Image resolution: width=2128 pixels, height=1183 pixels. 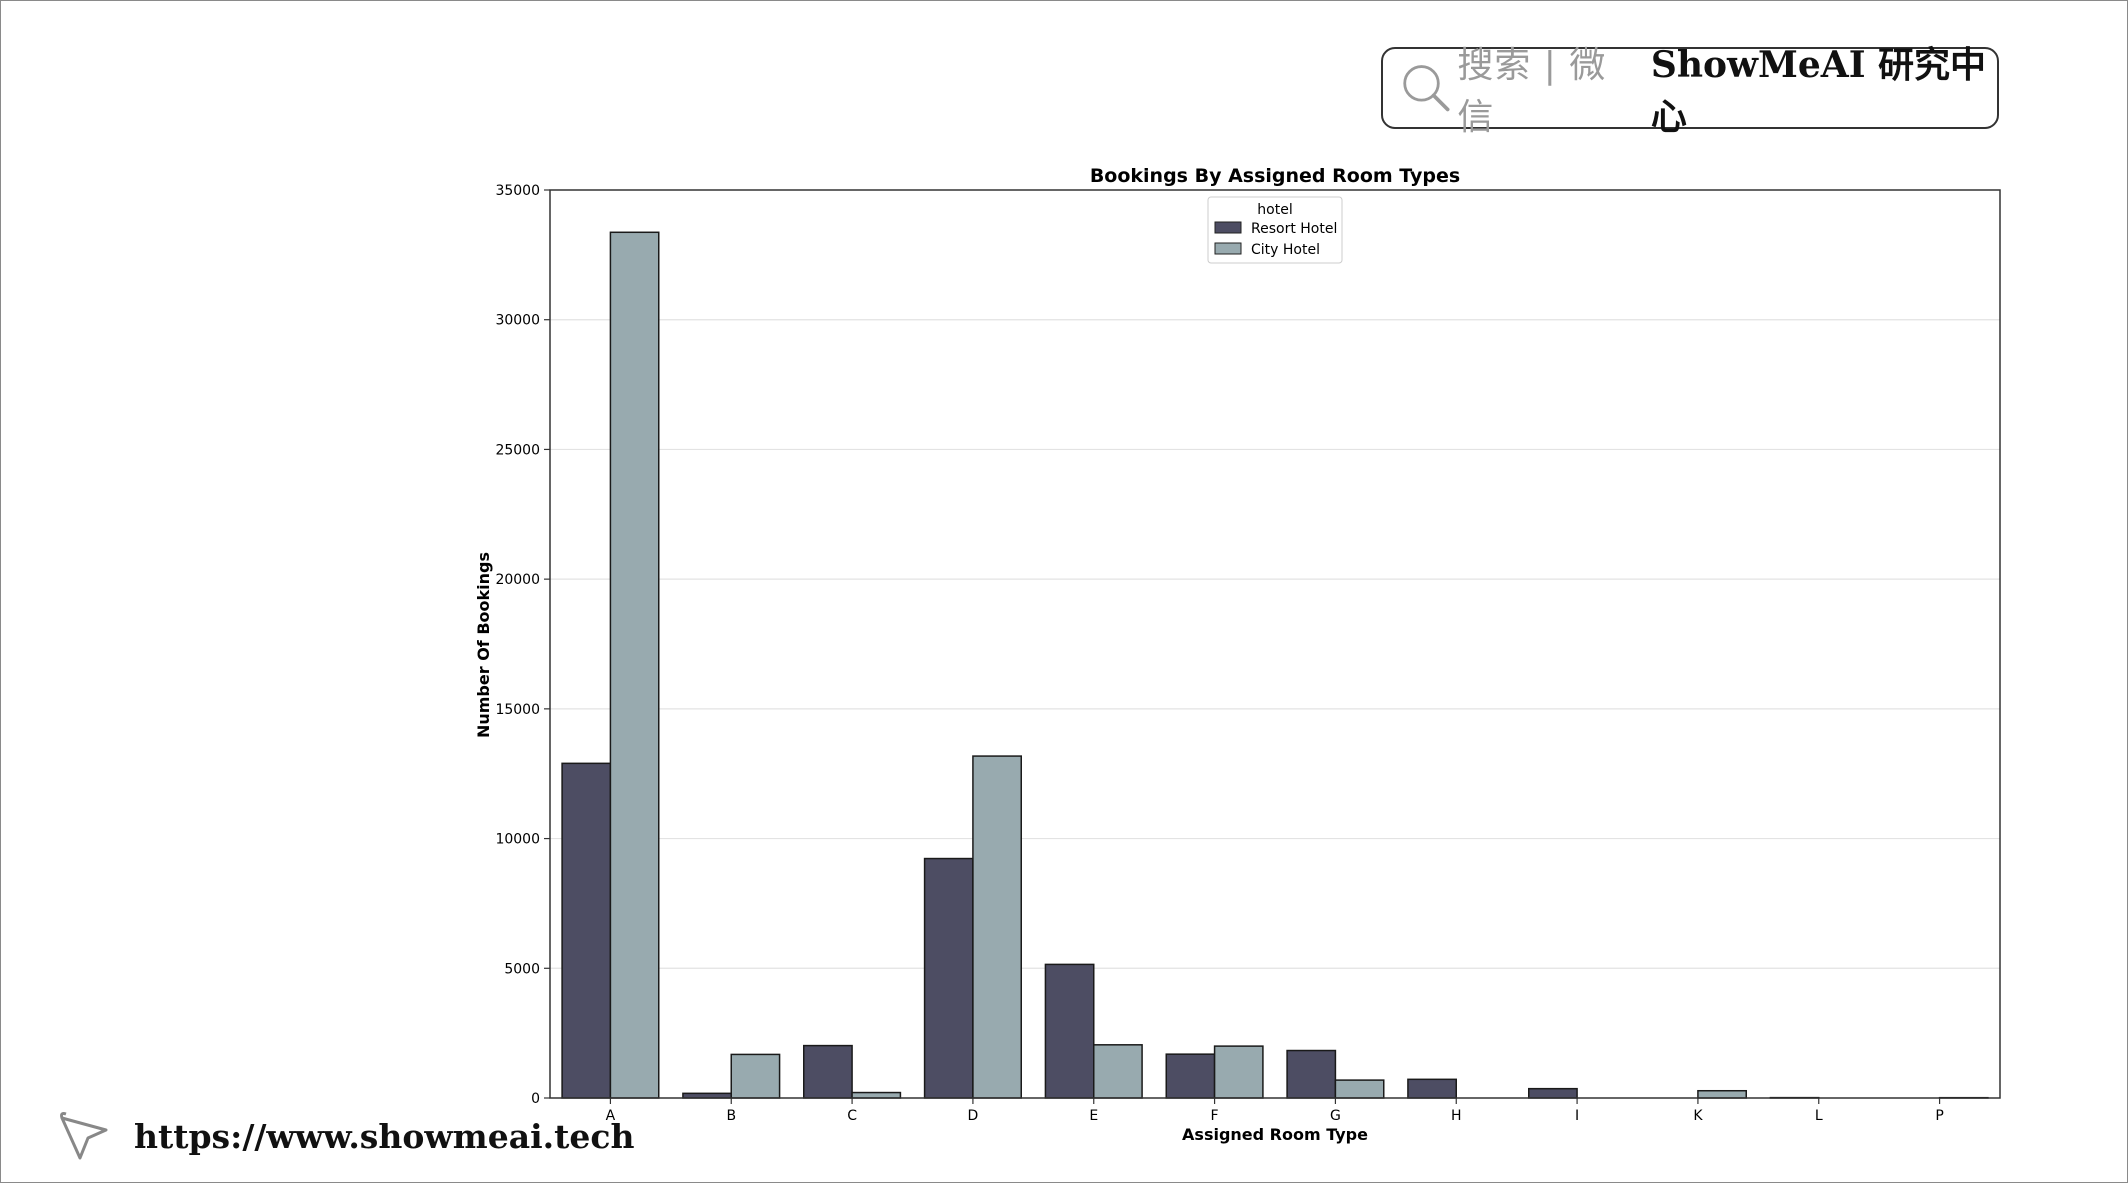 I want to click on bar-city-D, so click(x=997, y=927).